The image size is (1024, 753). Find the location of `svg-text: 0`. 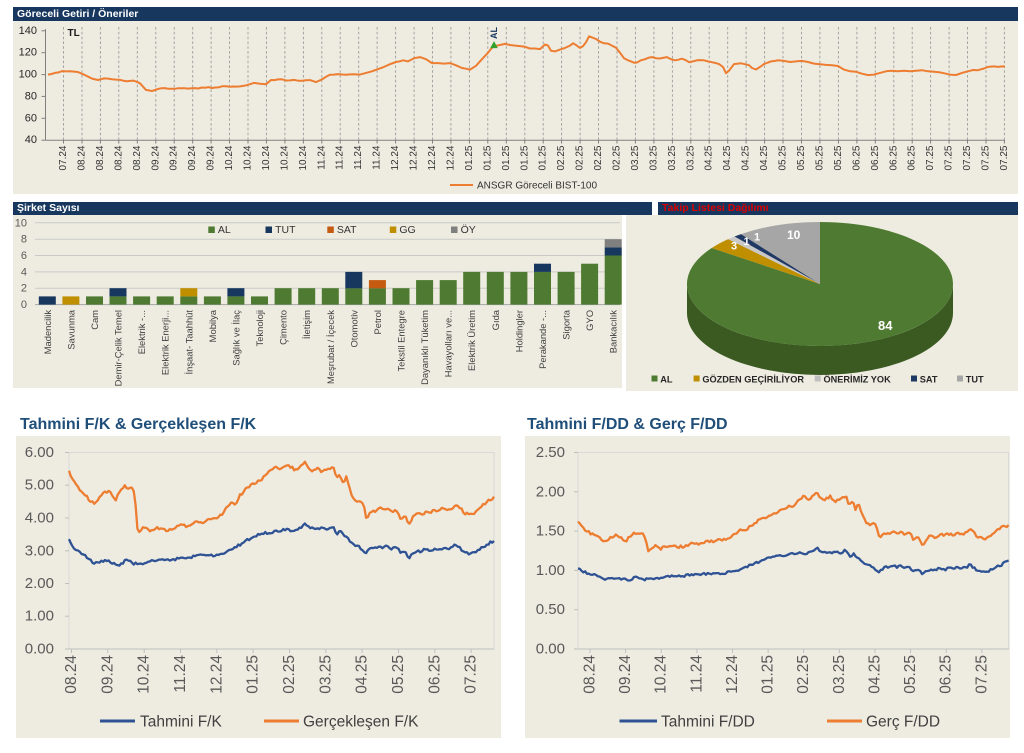

svg-text: 0 is located at coordinates (24, 305).